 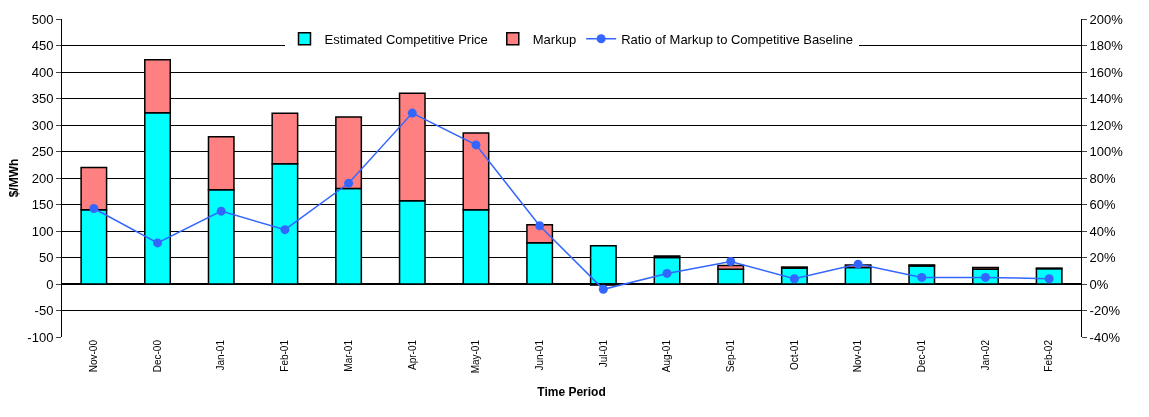 I want to click on y-tick-label: 250, so click(x=42, y=152).